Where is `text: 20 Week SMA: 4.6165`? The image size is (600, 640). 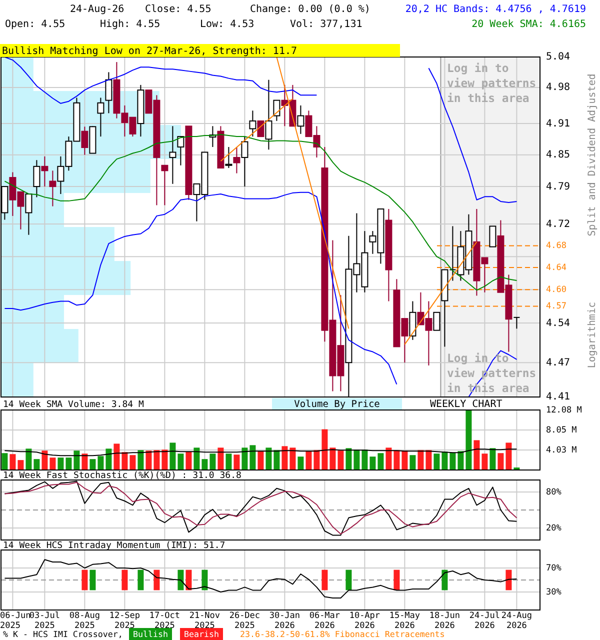 text: 20 Week SMA: 4.6165 is located at coordinates (529, 24).